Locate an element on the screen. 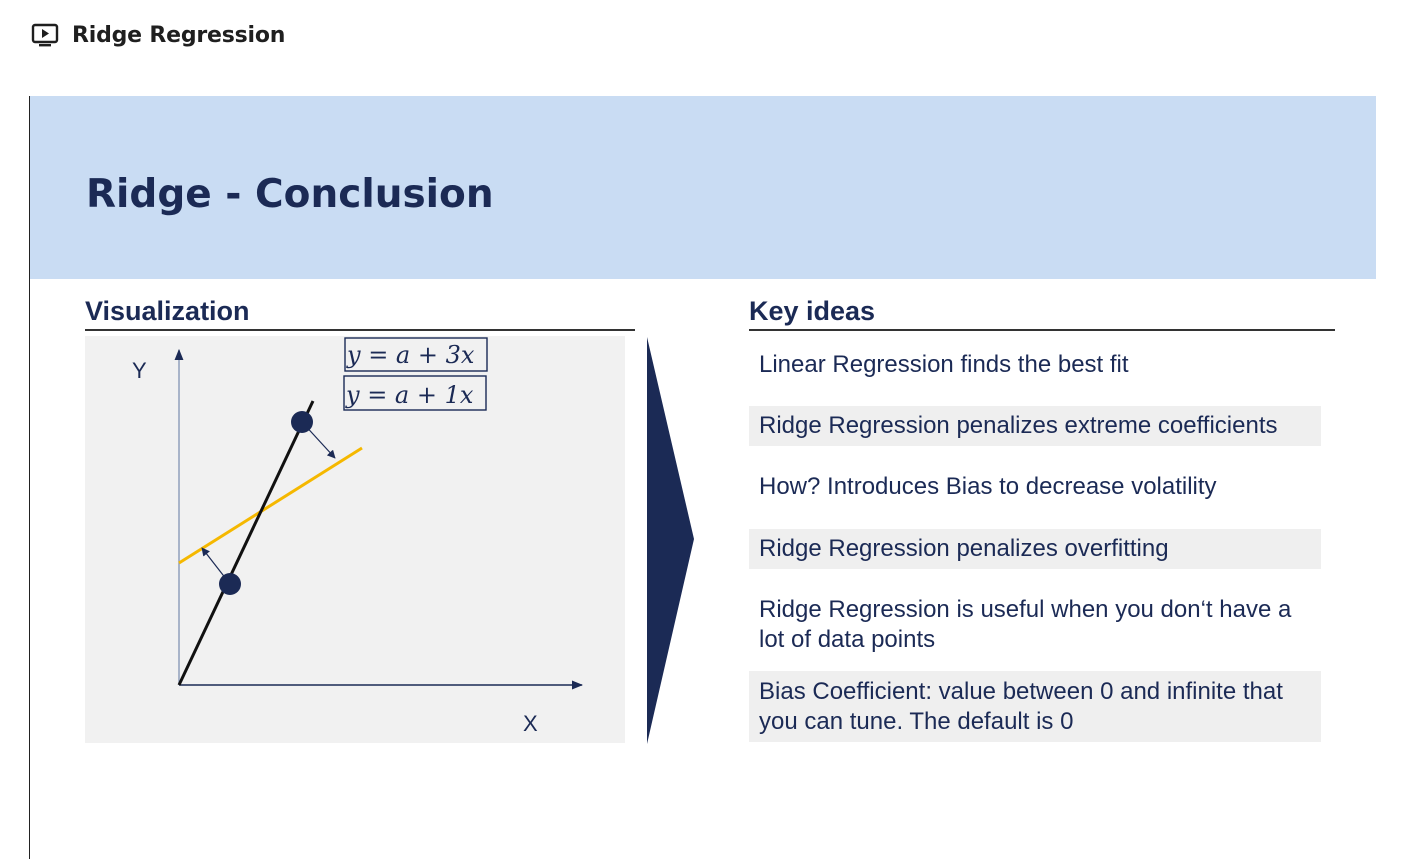 This screenshot has width=1427, height=859. data-point-upper is located at coordinates (302, 422).